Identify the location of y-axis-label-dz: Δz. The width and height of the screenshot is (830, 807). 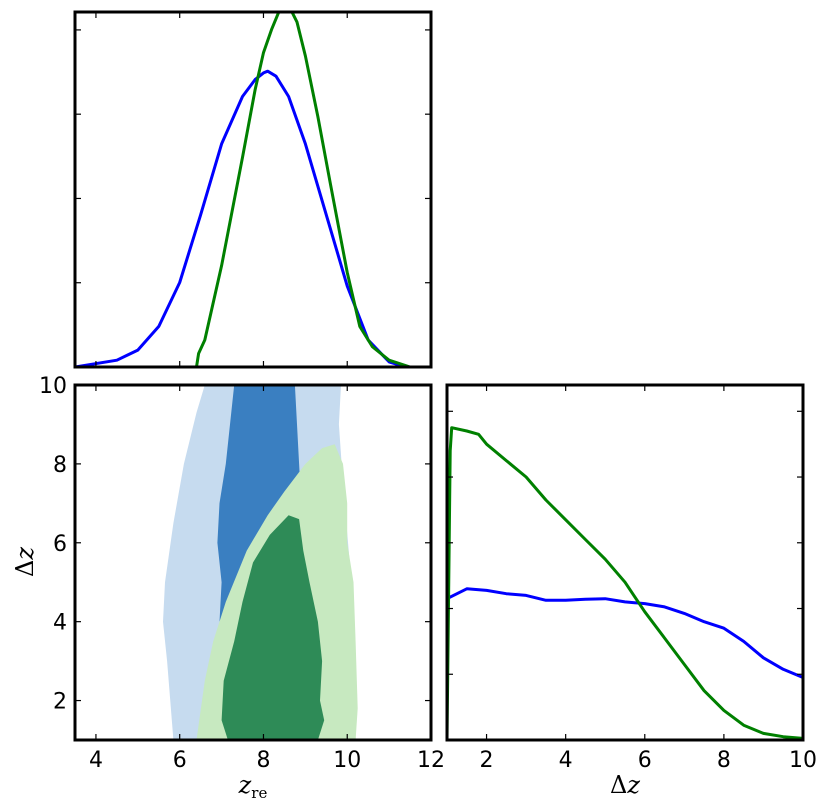
(25, 562).